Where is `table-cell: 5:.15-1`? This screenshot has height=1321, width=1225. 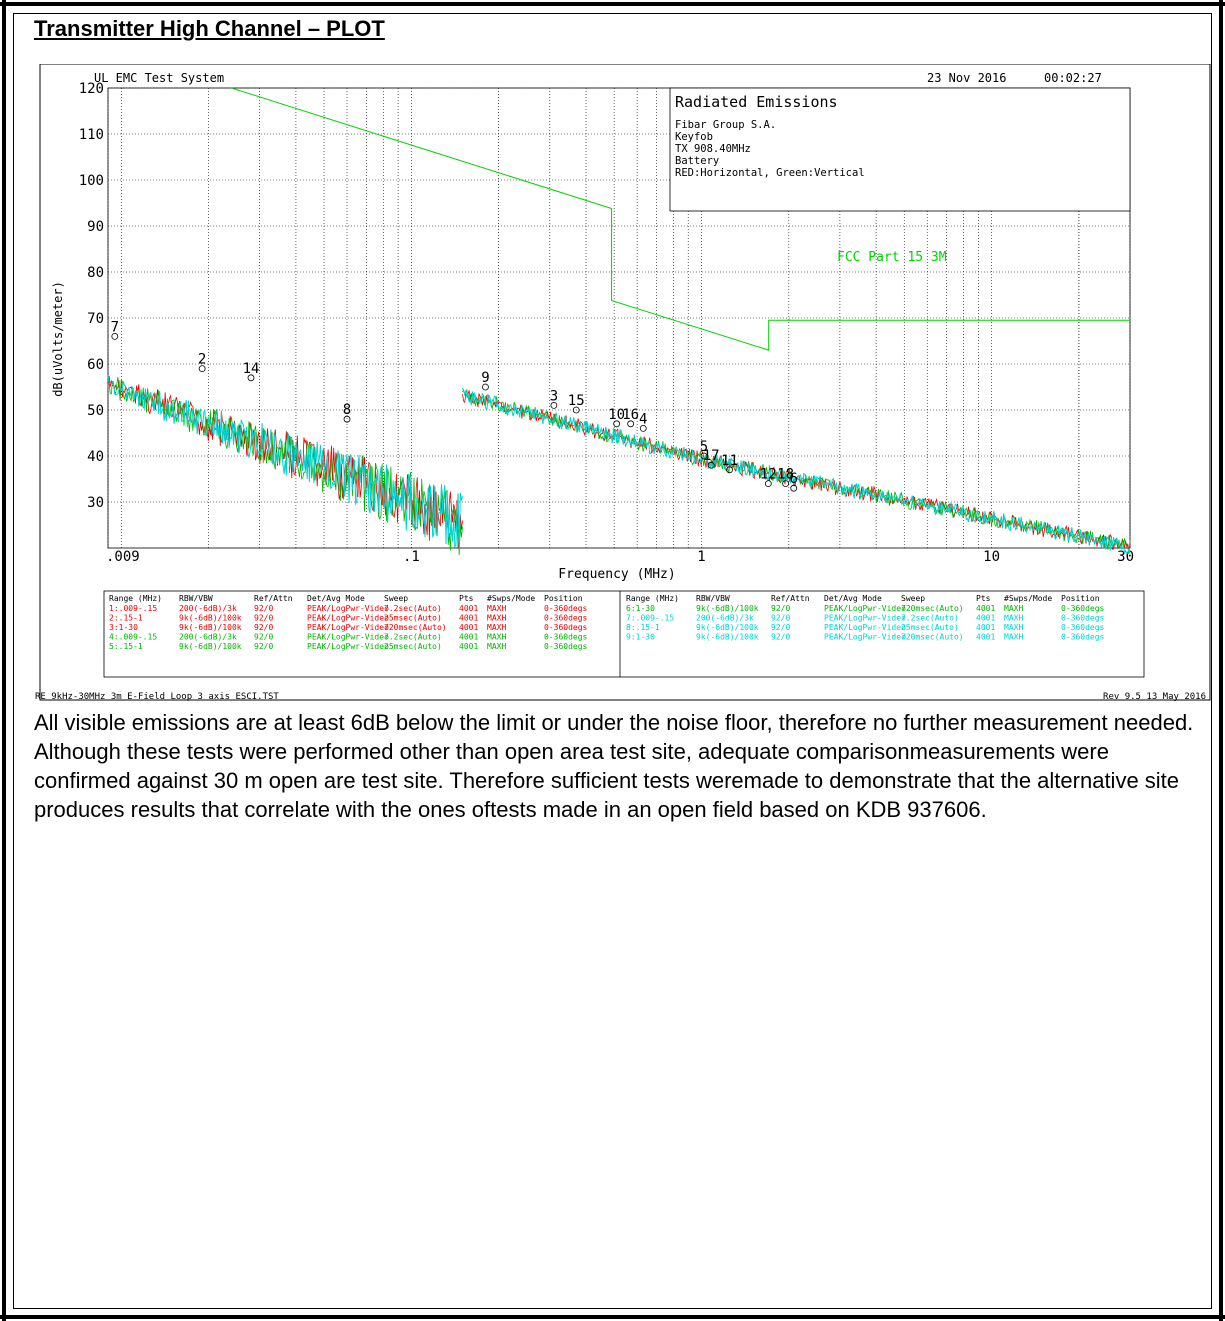
table-cell: 5:.15-1 is located at coordinates (126, 646).